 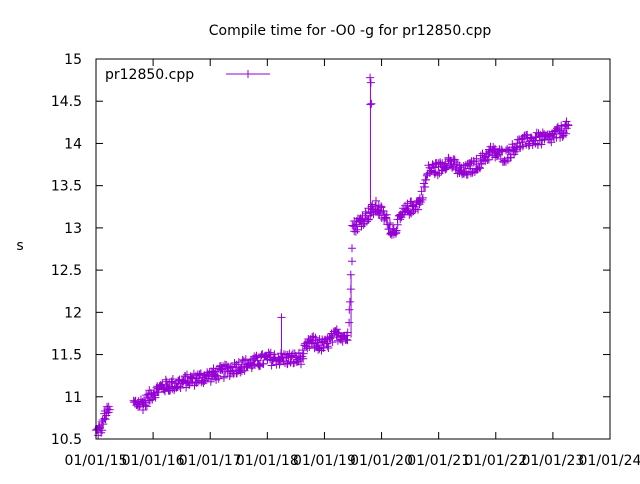 What do you see at coordinates (66, 187) in the screenshot?
I see `y-tick-label: 13.5` at bounding box center [66, 187].